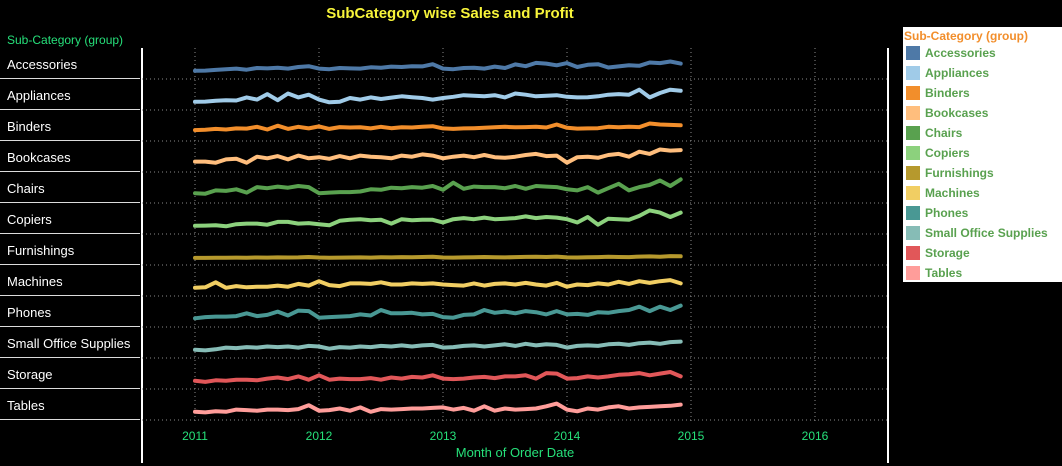 The height and width of the screenshot is (466, 1062). What do you see at coordinates (947, 93) in the screenshot?
I see `legend-label: Binders` at bounding box center [947, 93].